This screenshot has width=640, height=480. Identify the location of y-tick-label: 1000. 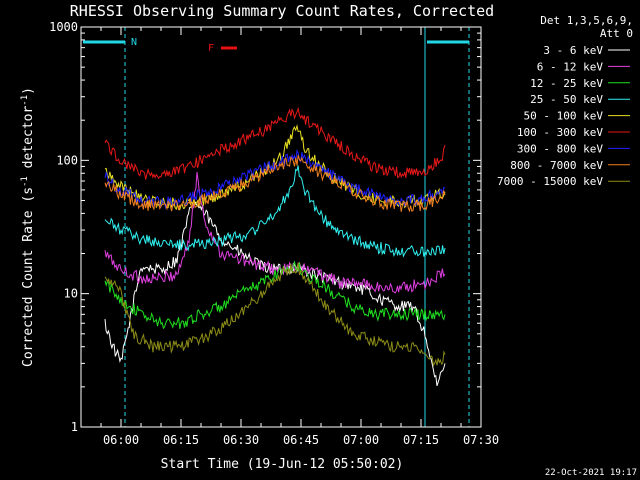
(63, 27).